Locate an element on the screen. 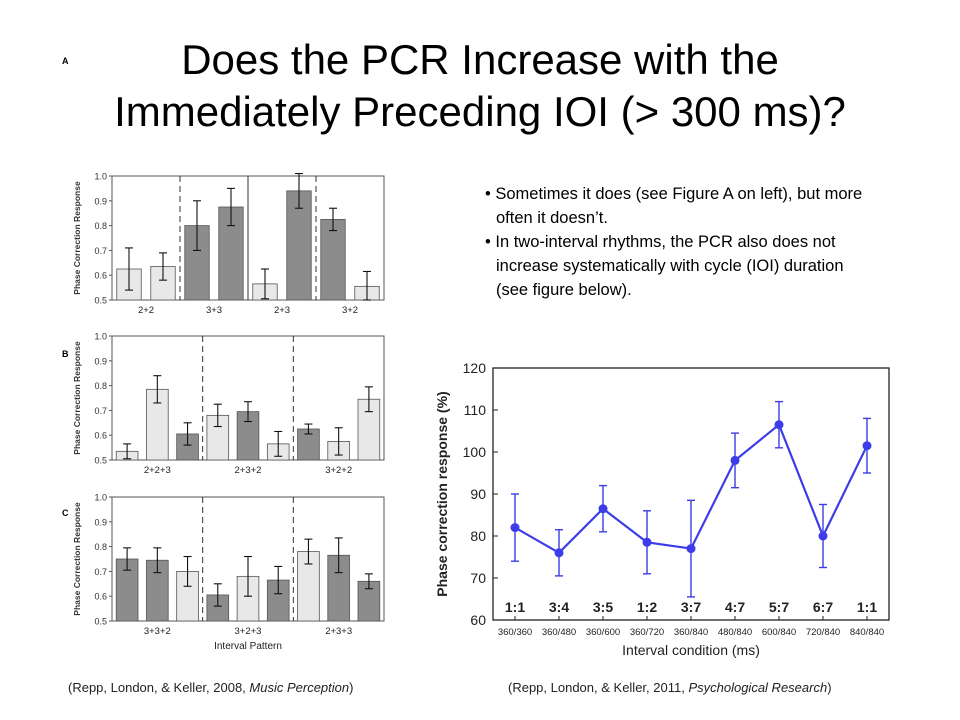 The image size is (960, 720). x-tick-label: 3+2+3 is located at coordinates (248, 631).